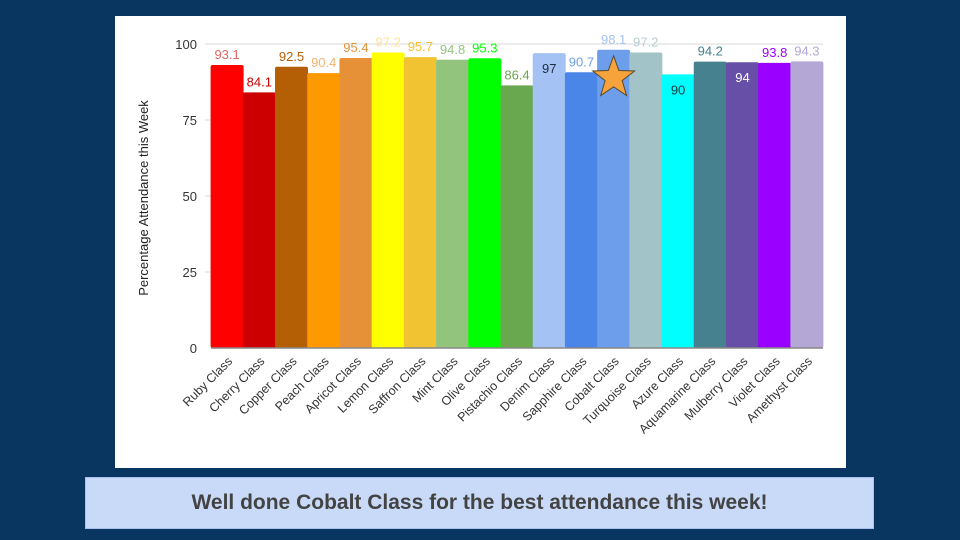  I want to click on data-label: 90.4, so click(323, 62).